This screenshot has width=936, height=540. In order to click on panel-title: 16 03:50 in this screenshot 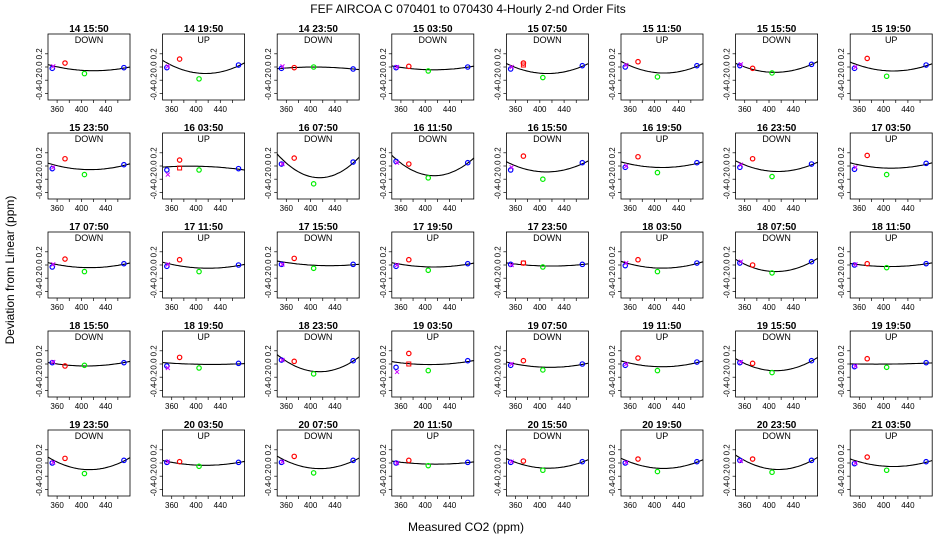, I will do `click(204, 128)`.